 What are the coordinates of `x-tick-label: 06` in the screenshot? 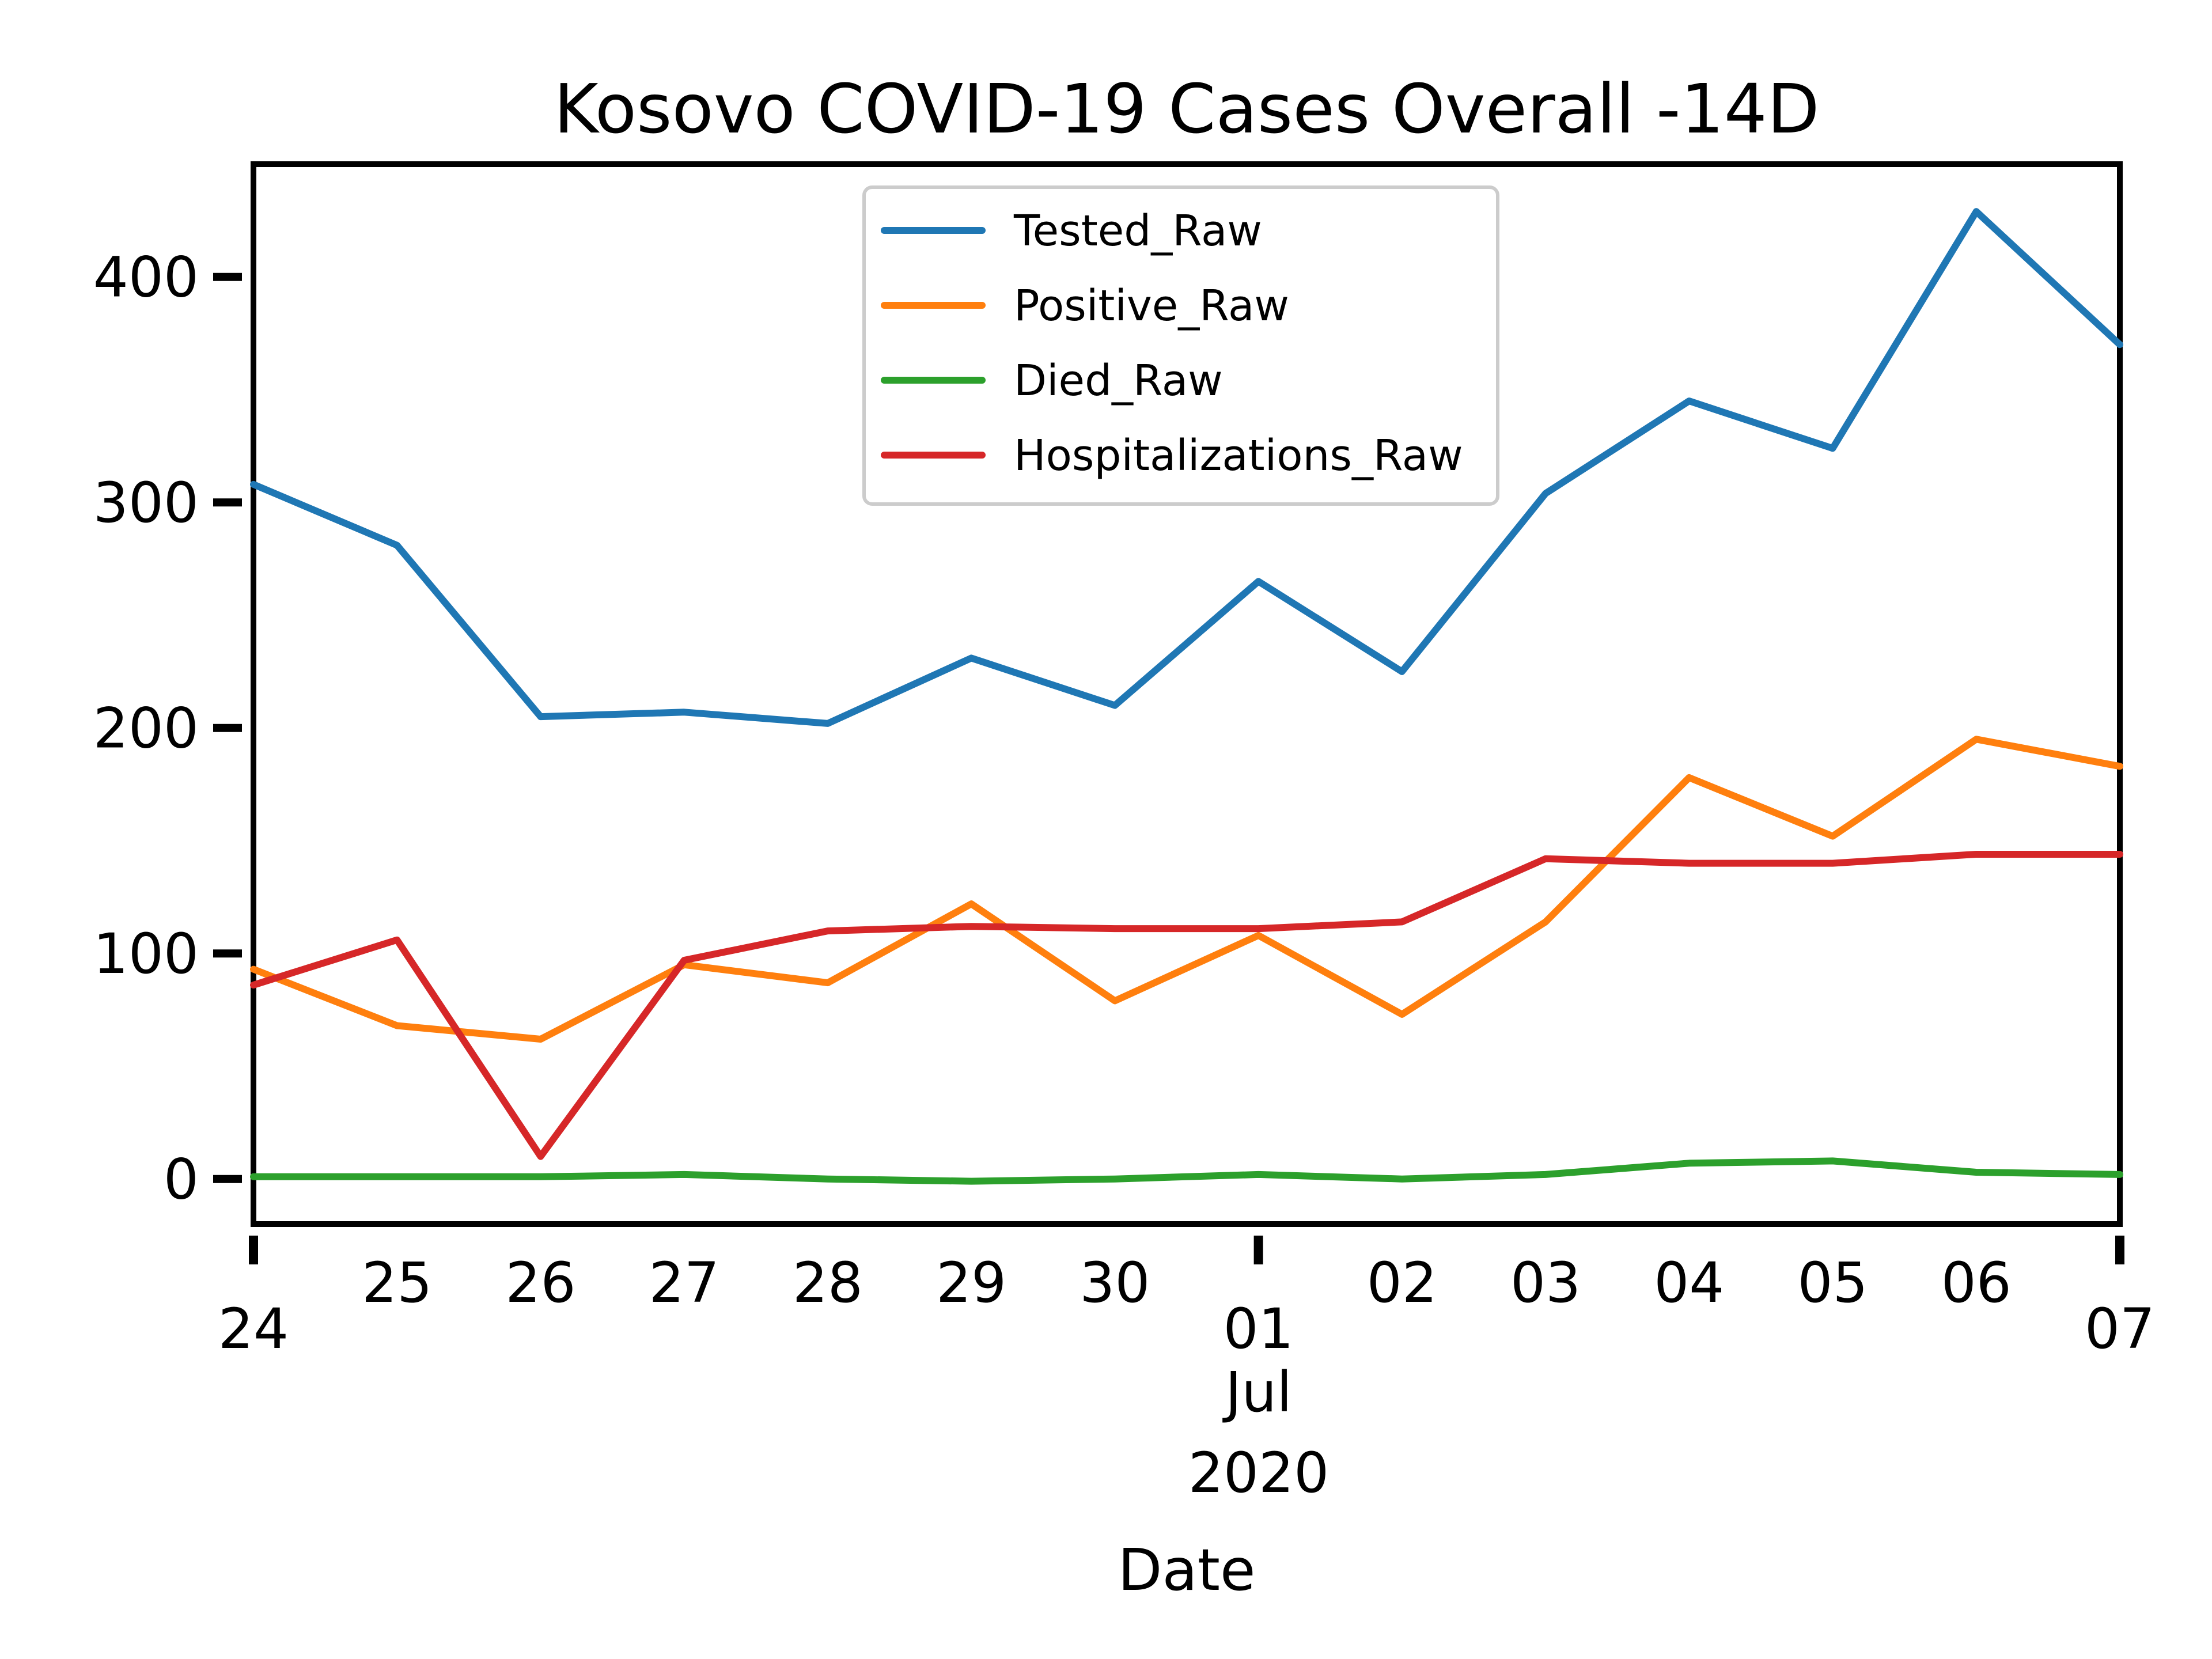 It's located at (1976, 1283).